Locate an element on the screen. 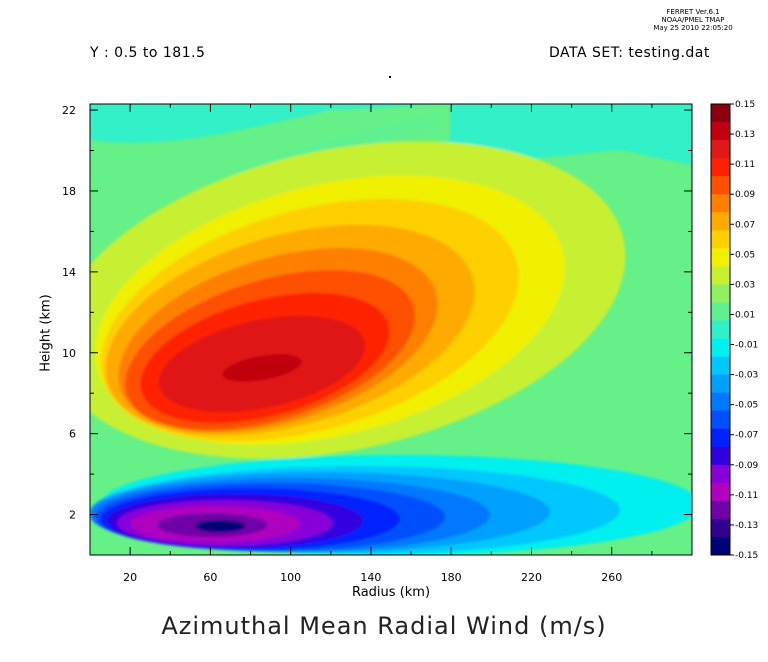 Image resolution: width=768 pixels, height=662 pixels. y-tick-label: 6 is located at coordinates (72, 434).